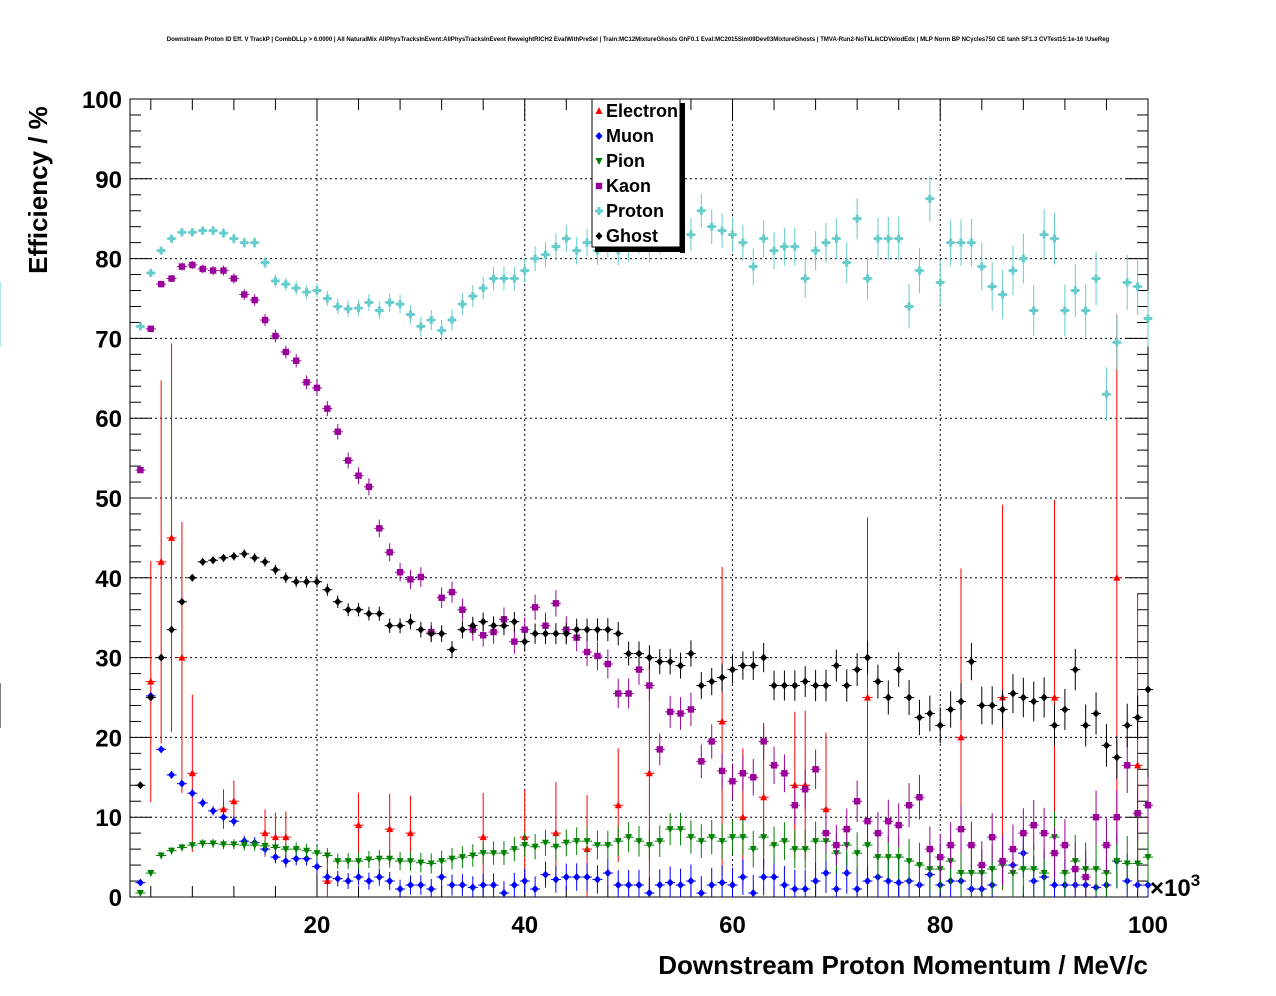 This screenshot has height=996, width=1276. What do you see at coordinates (108, 659) in the screenshot?
I see `y-tick-label: 30` at bounding box center [108, 659].